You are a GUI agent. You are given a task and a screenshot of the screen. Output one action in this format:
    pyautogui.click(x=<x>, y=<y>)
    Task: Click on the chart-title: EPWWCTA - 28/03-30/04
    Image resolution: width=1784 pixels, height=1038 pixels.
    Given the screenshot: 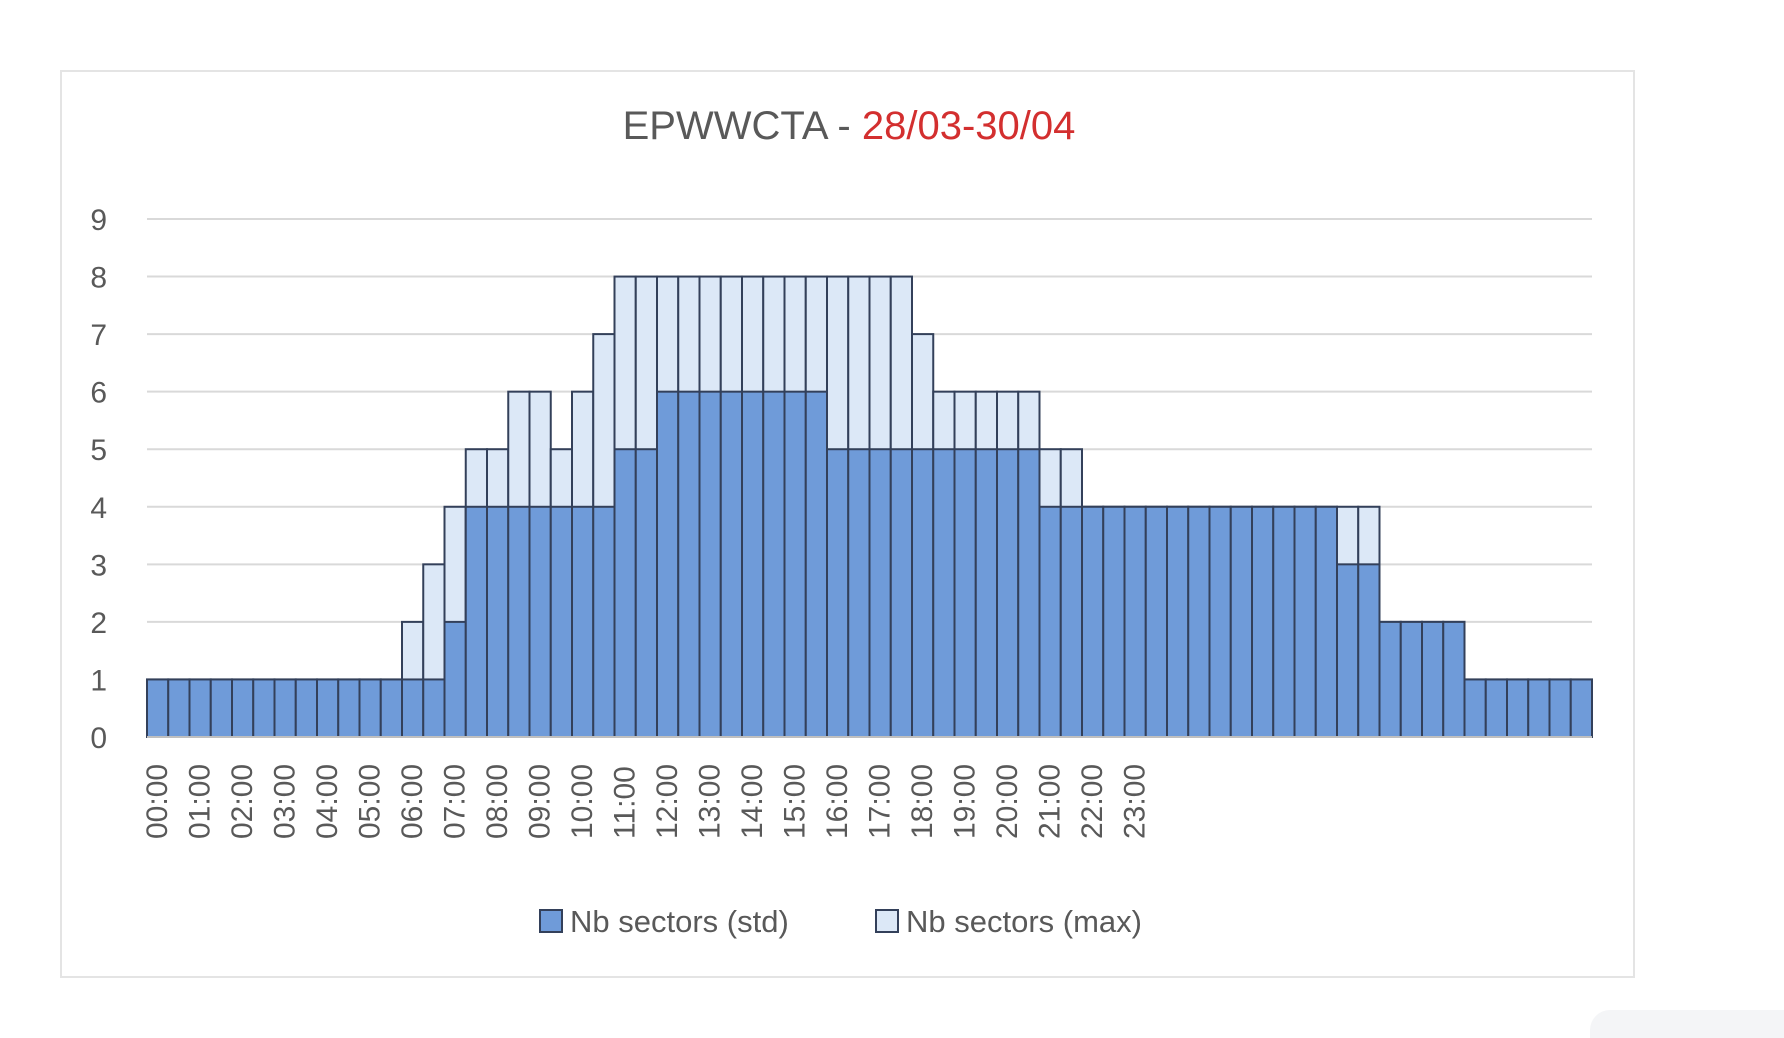 What is the action you would take?
    pyautogui.click(x=849, y=126)
    